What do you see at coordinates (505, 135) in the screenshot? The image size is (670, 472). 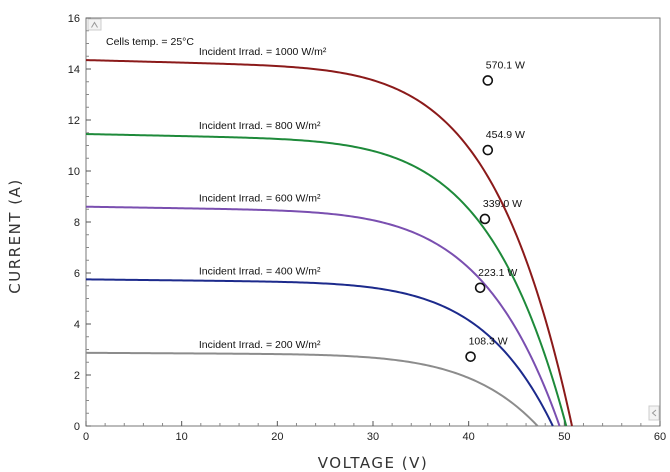 I see `power-label: 454.9 W` at bounding box center [505, 135].